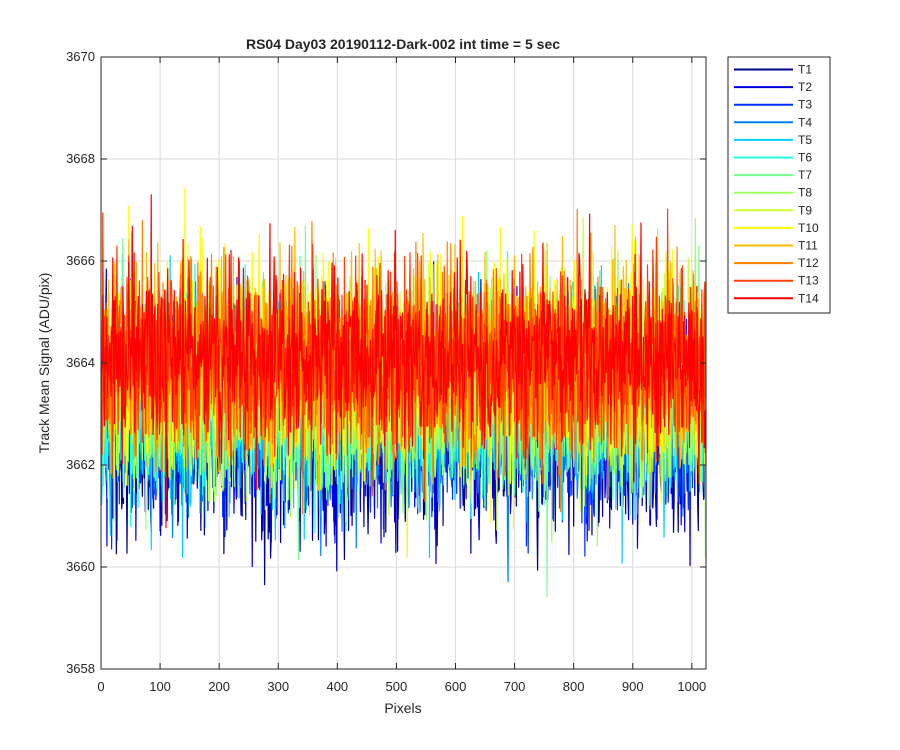 The width and height of the screenshot is (900, 750). I want to click on y-tick-label: 3660, so click(80, 566).